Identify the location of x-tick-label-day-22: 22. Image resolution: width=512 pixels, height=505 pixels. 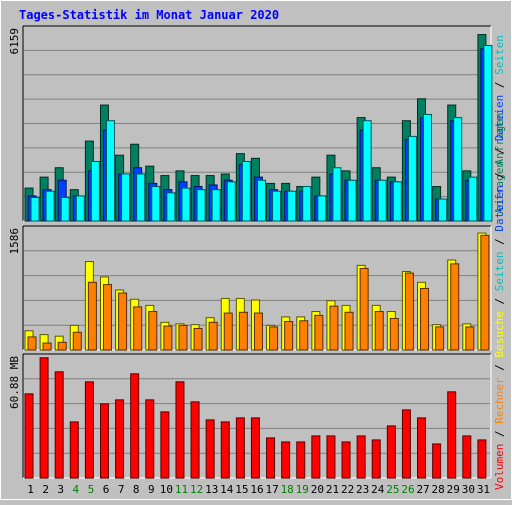
(347, 489).